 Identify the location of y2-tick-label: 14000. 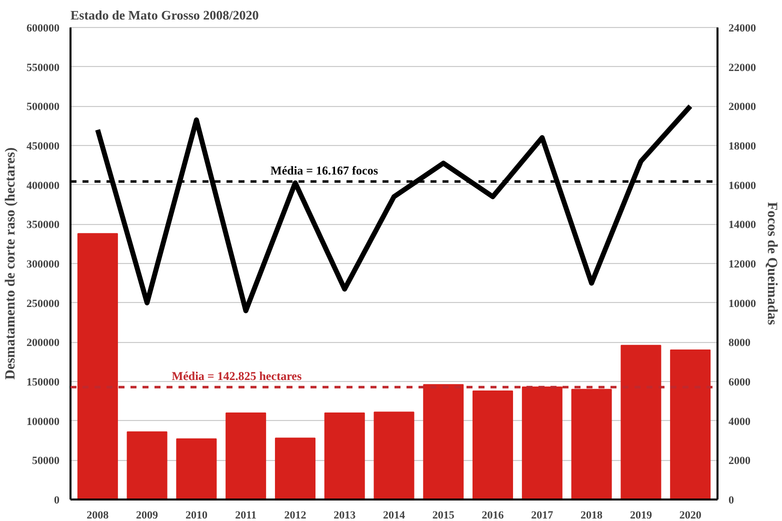
(742, 225).